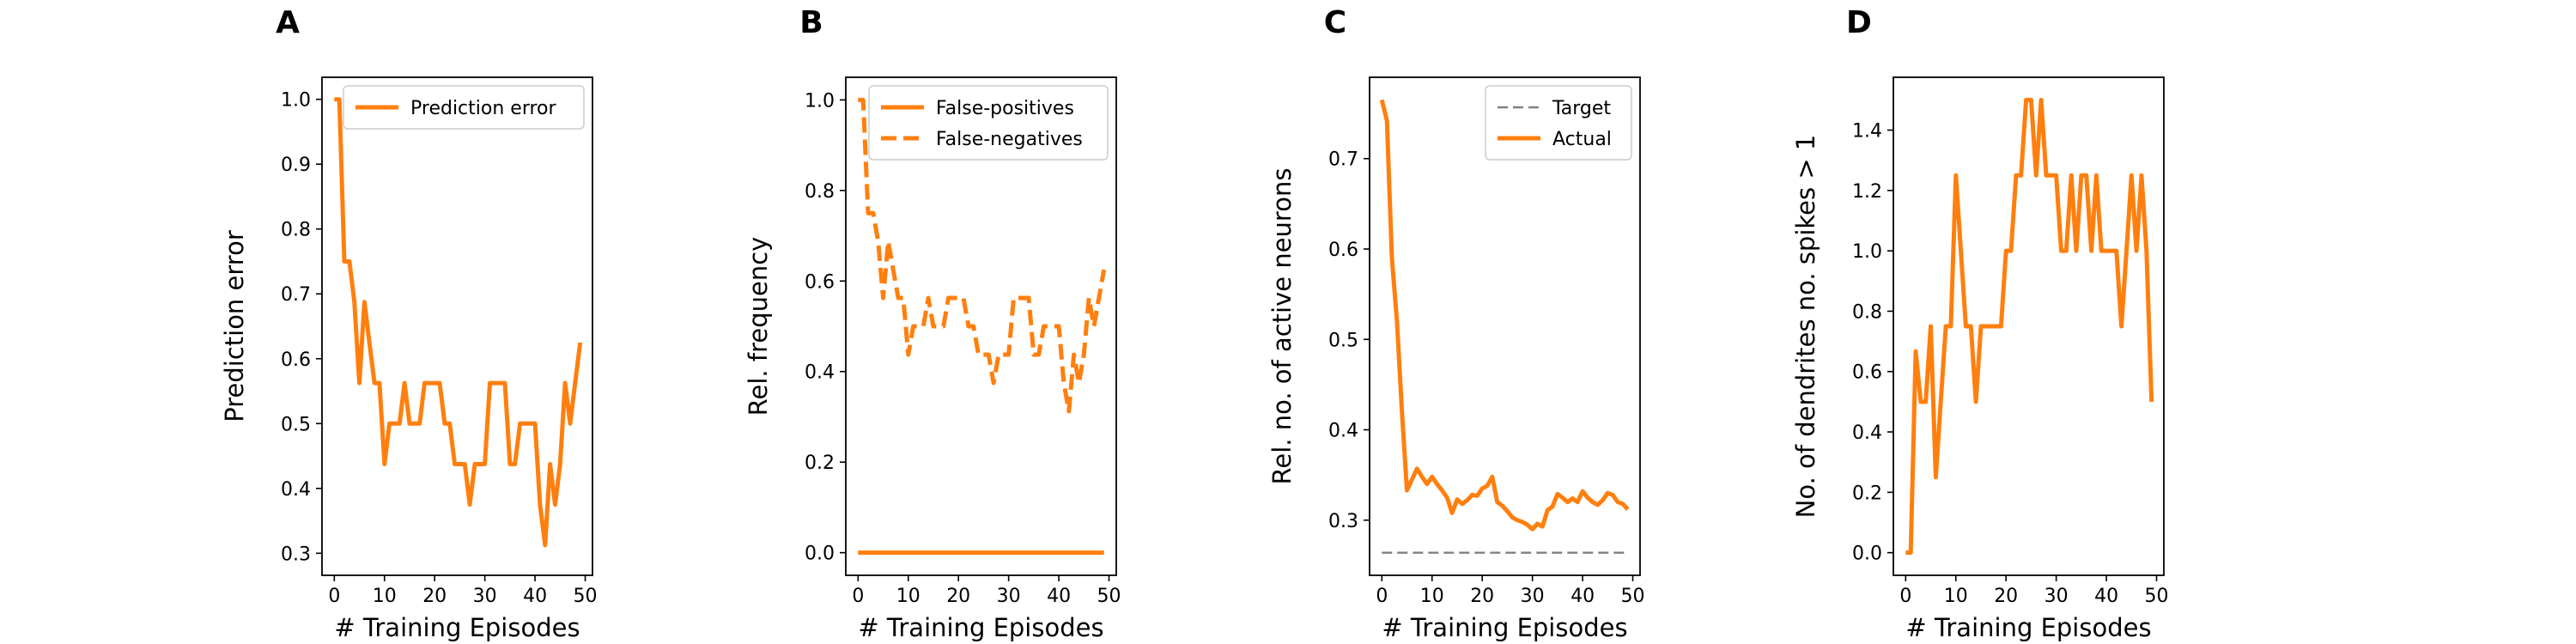 Image resolution: width=2576 pixels, height=644 pixels. What do you see at coordinates (1005, 109) in the screenshot?
I see `legend-label: False-positives` at bounding box center [1005, 109].